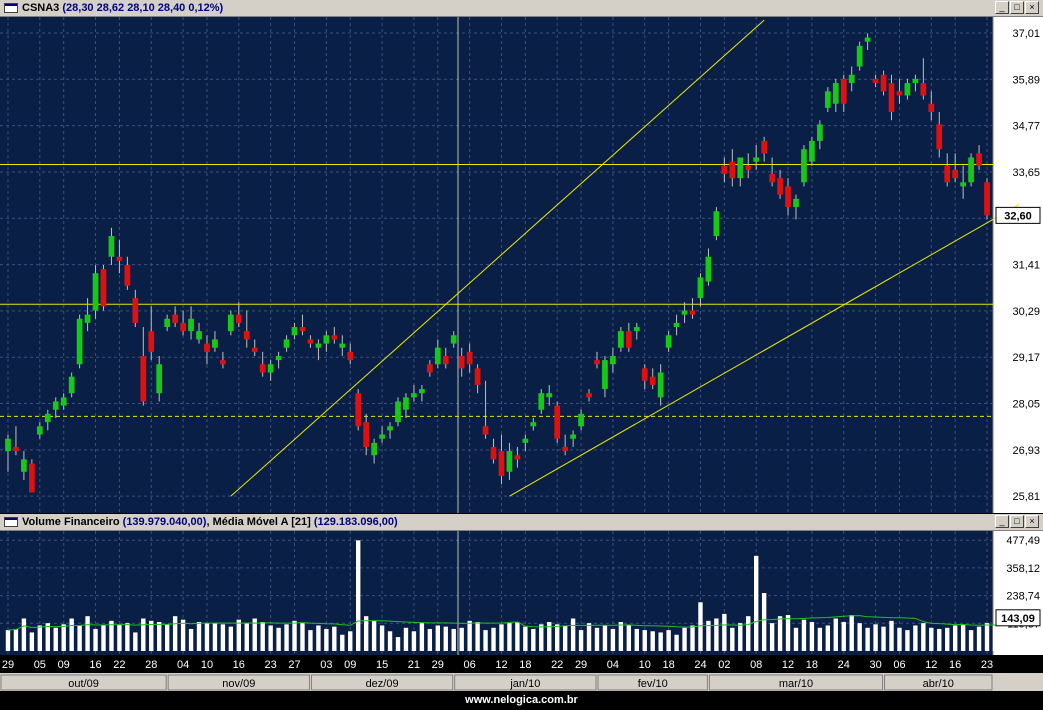 The width and height of the screenshot is (1043, 710). What do you see at coordinates (271, 665) in the screenshot?
I see `day-label: 23` at bounding box center [271, 665].